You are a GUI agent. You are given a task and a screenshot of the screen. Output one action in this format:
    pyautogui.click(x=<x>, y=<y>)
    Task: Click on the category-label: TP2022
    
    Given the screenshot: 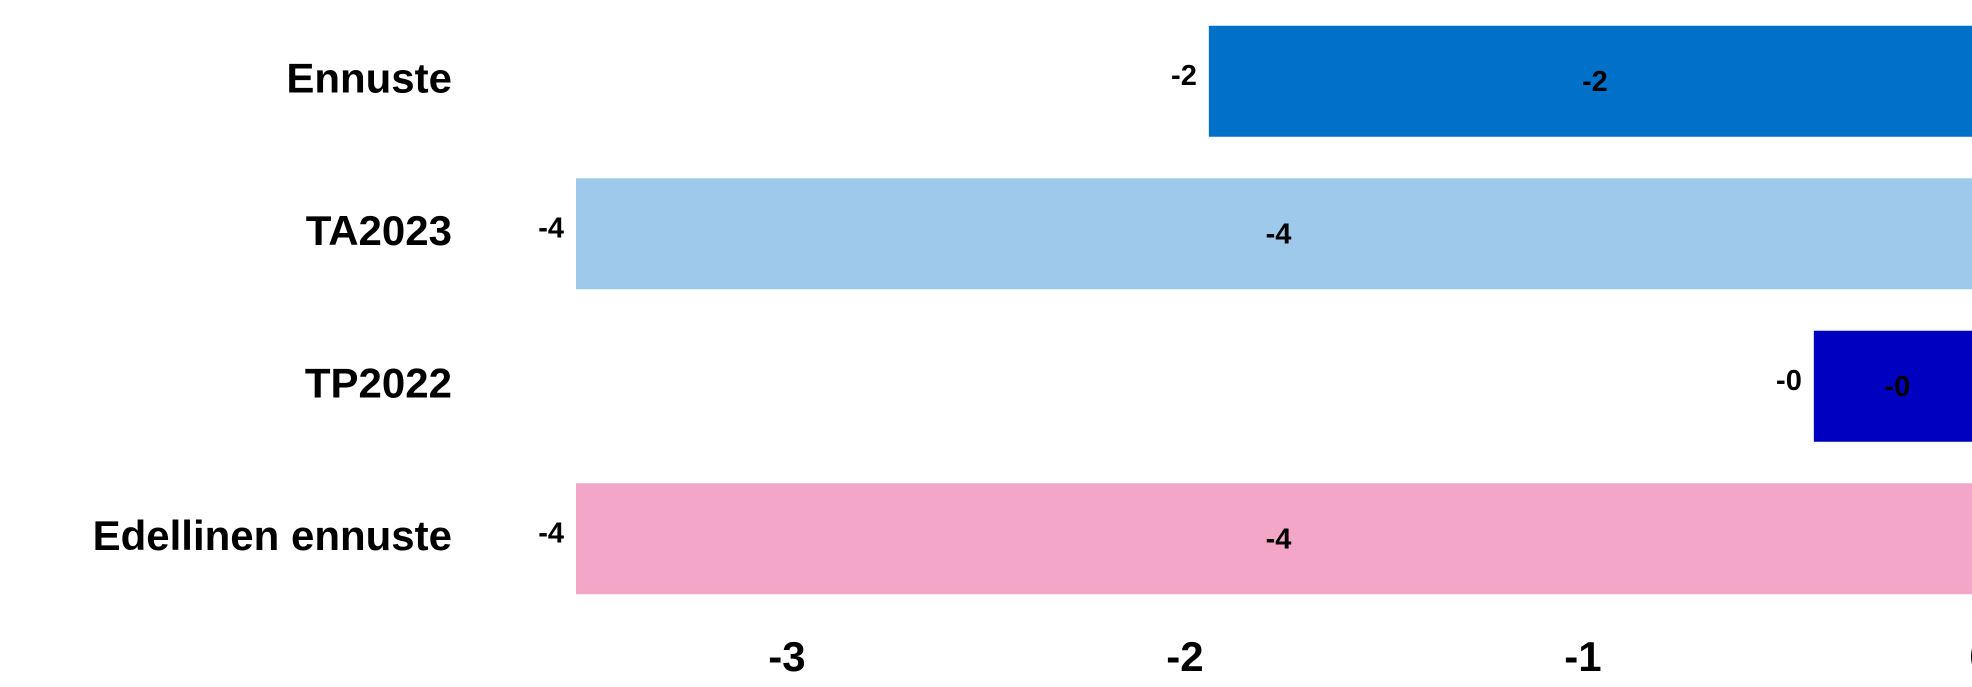 What is the action you would take?
    pyautogui.click(x=378, y=382)
    